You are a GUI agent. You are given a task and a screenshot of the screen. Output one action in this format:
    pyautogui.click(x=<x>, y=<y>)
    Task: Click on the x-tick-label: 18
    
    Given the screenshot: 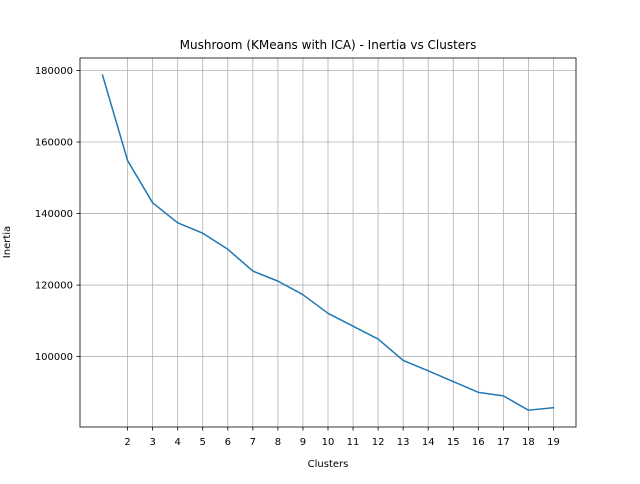 What is the action you would take?
    pyautogui.click(x=528, y=442)
    